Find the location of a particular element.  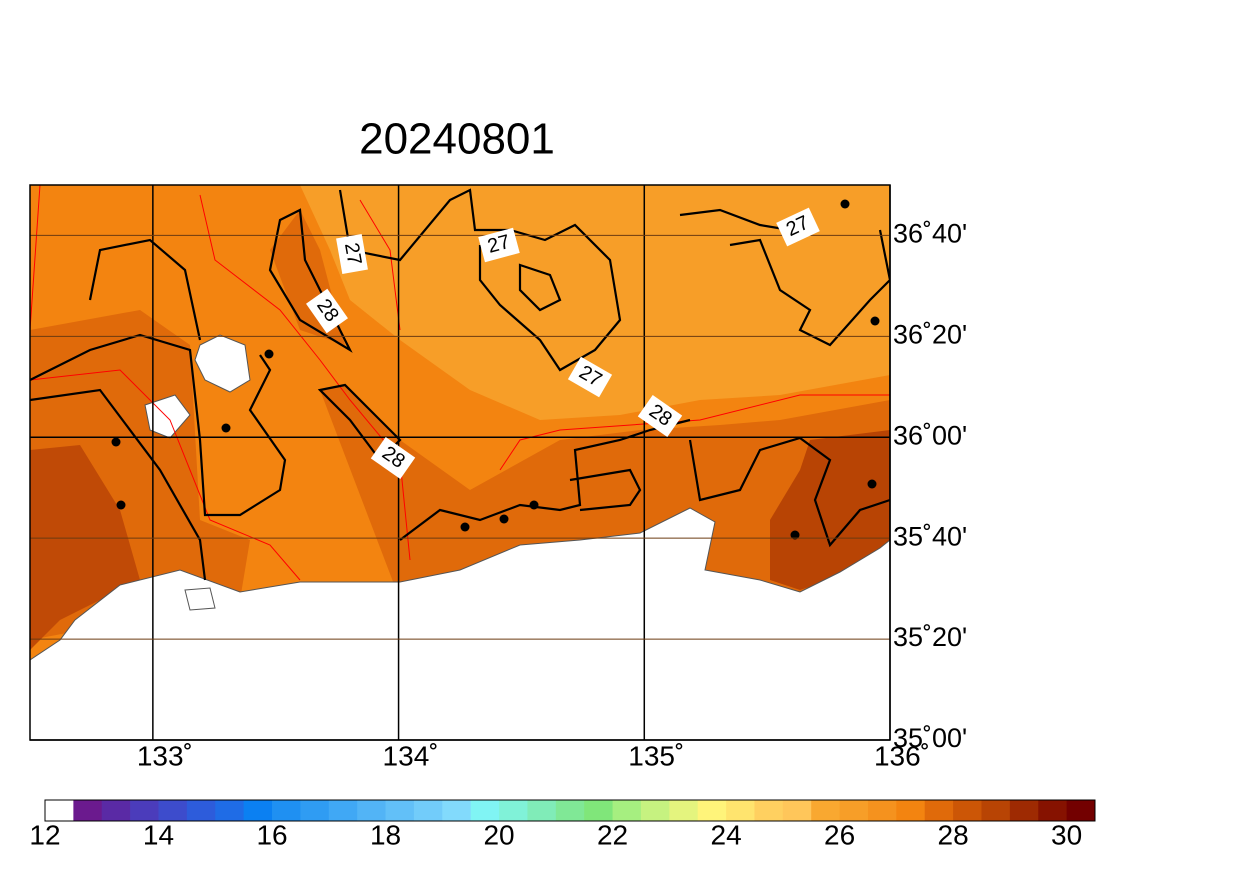

lat-tick-label: 36˚20' is located at coordinates (930, 334).